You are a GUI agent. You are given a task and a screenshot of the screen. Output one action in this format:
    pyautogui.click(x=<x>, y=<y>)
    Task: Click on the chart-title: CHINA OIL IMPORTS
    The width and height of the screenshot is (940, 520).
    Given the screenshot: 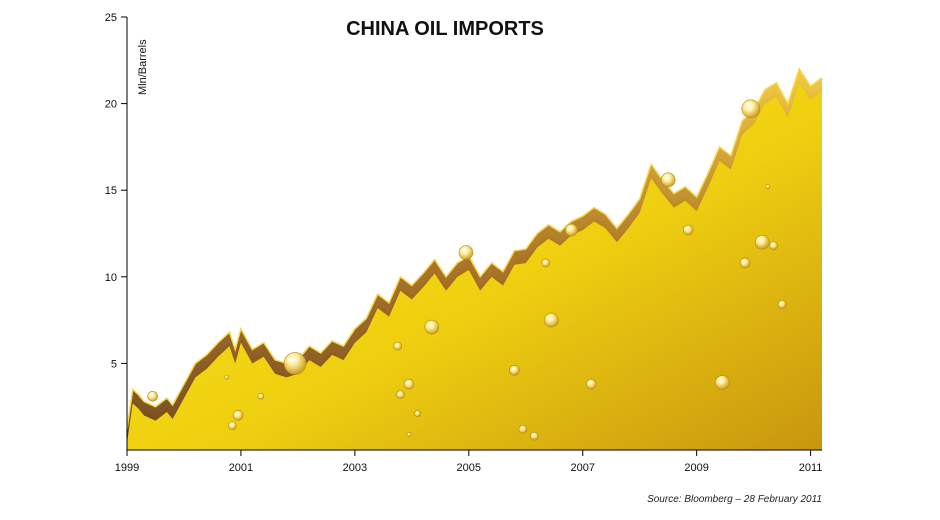 What is the action you would take?
    pyautogui.click(x=445, y=29)
    